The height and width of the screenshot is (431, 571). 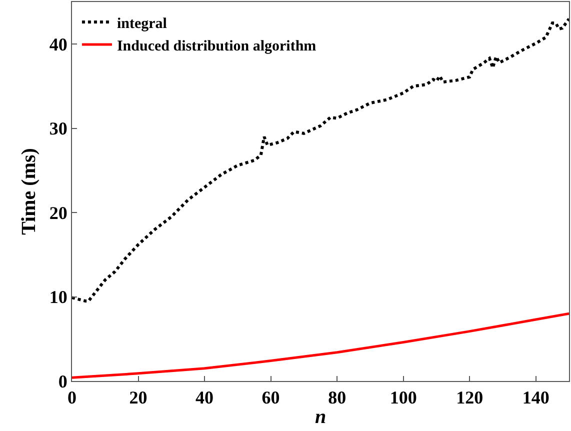 What do you see at coordinates (29, 191) in the screenshot?
I see `y-axis-title: Time (ms)` at bounding box center [29, 191].